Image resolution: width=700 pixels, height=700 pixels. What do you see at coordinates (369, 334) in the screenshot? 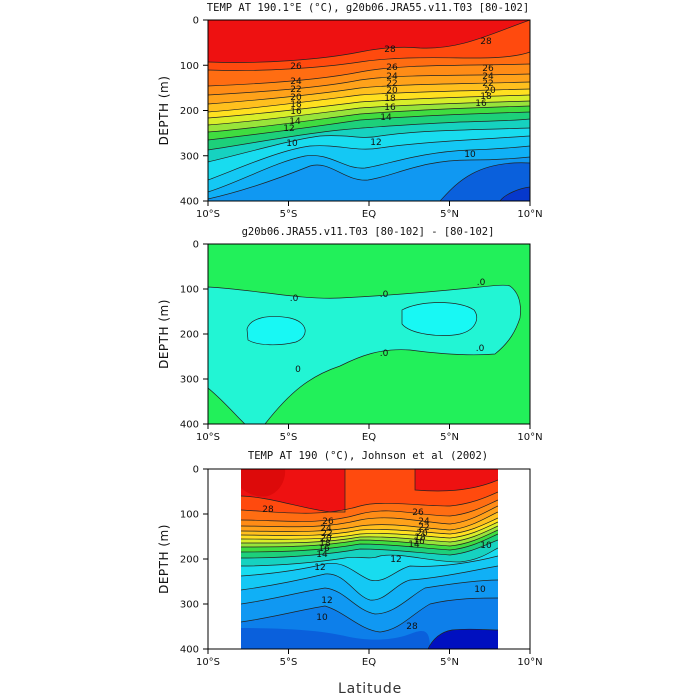
I see `panel2-contour-field` at bounding box center [369, 334].